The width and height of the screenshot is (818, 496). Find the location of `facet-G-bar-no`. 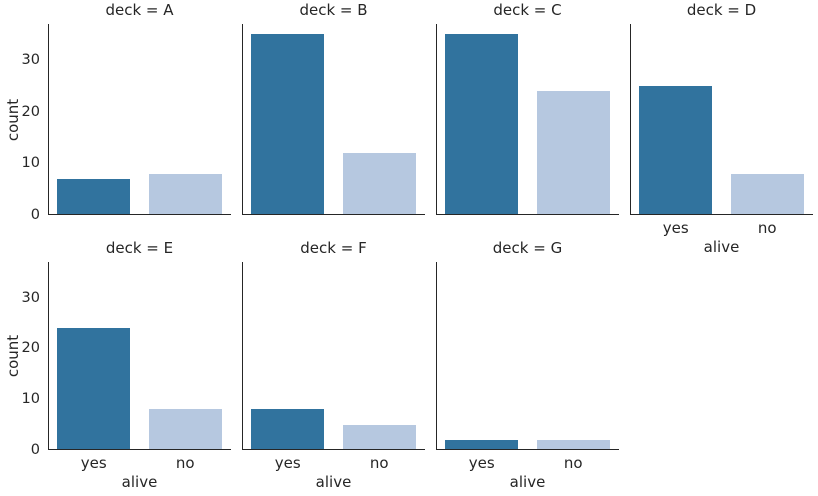

facet-G-bar-no is located at coordinates (573, 444).